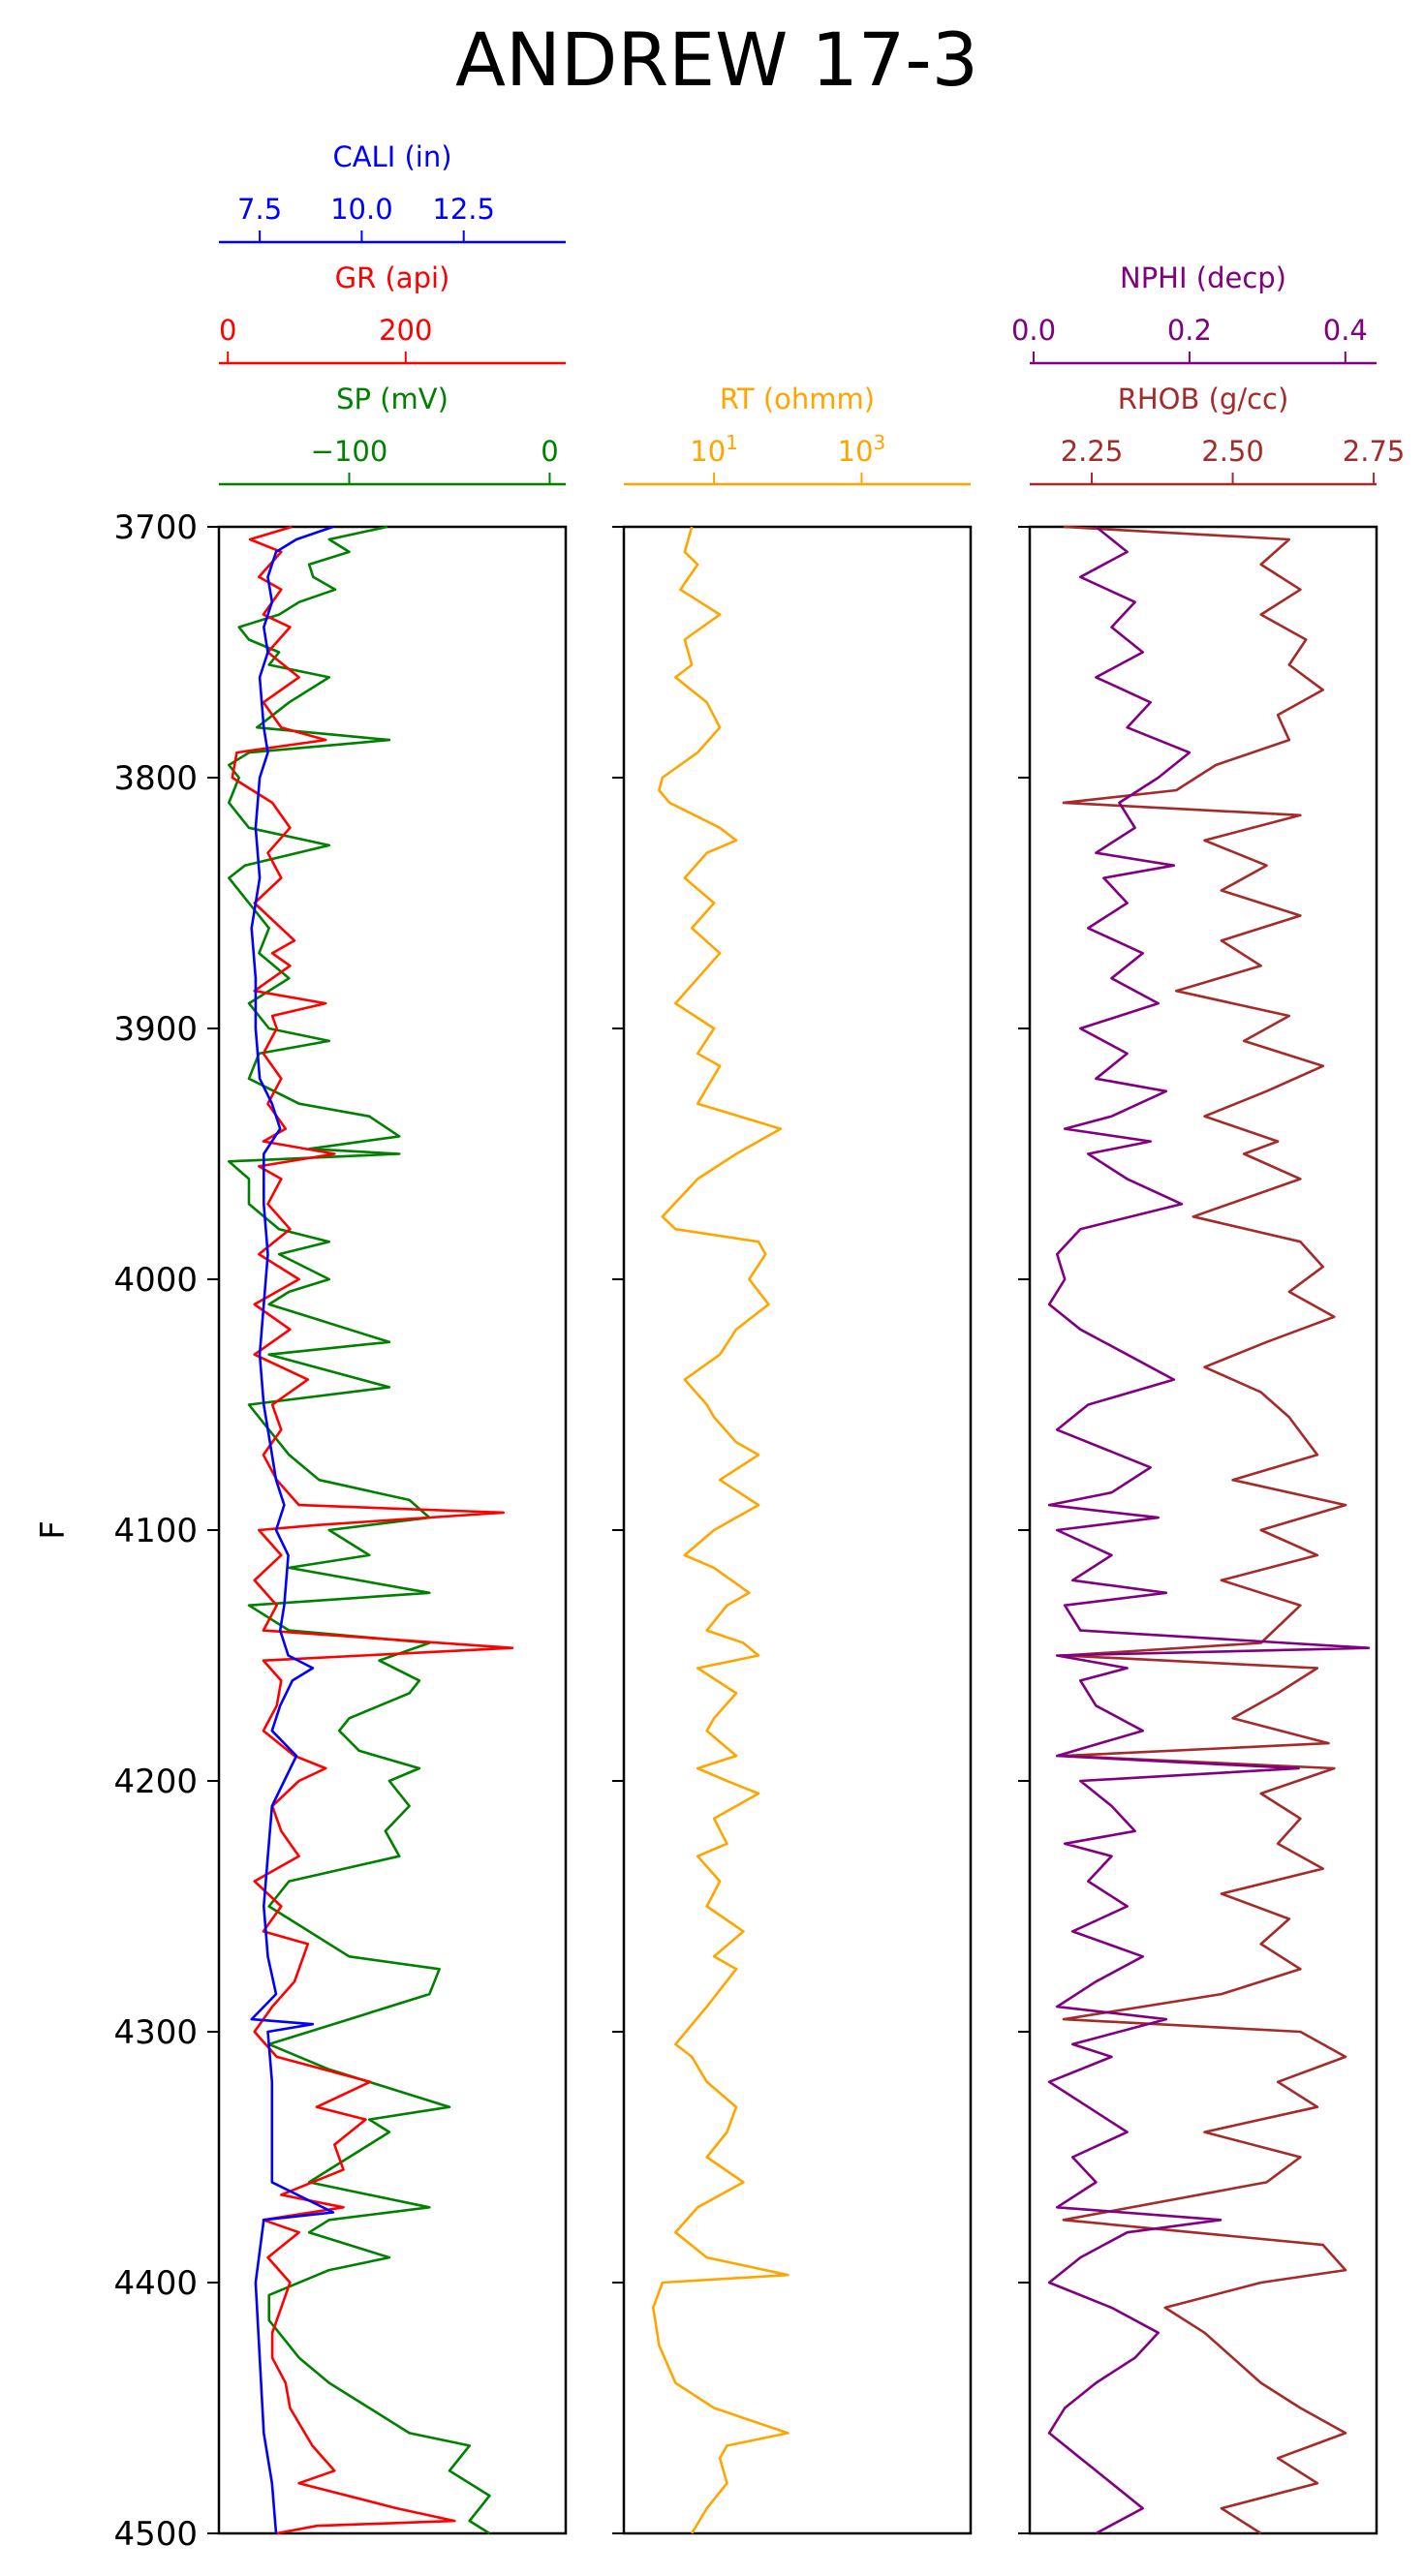  Describe the element at coordinates (732, 442) in the screenshot. I see `axis-tick-exponent: 1` at that location.